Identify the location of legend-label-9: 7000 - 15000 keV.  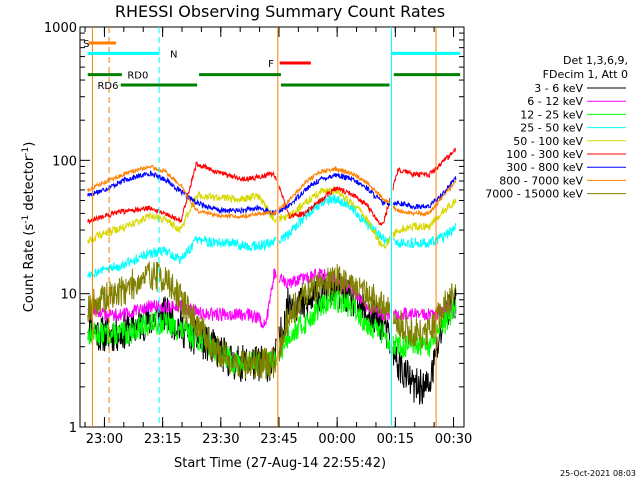
(534, 194).